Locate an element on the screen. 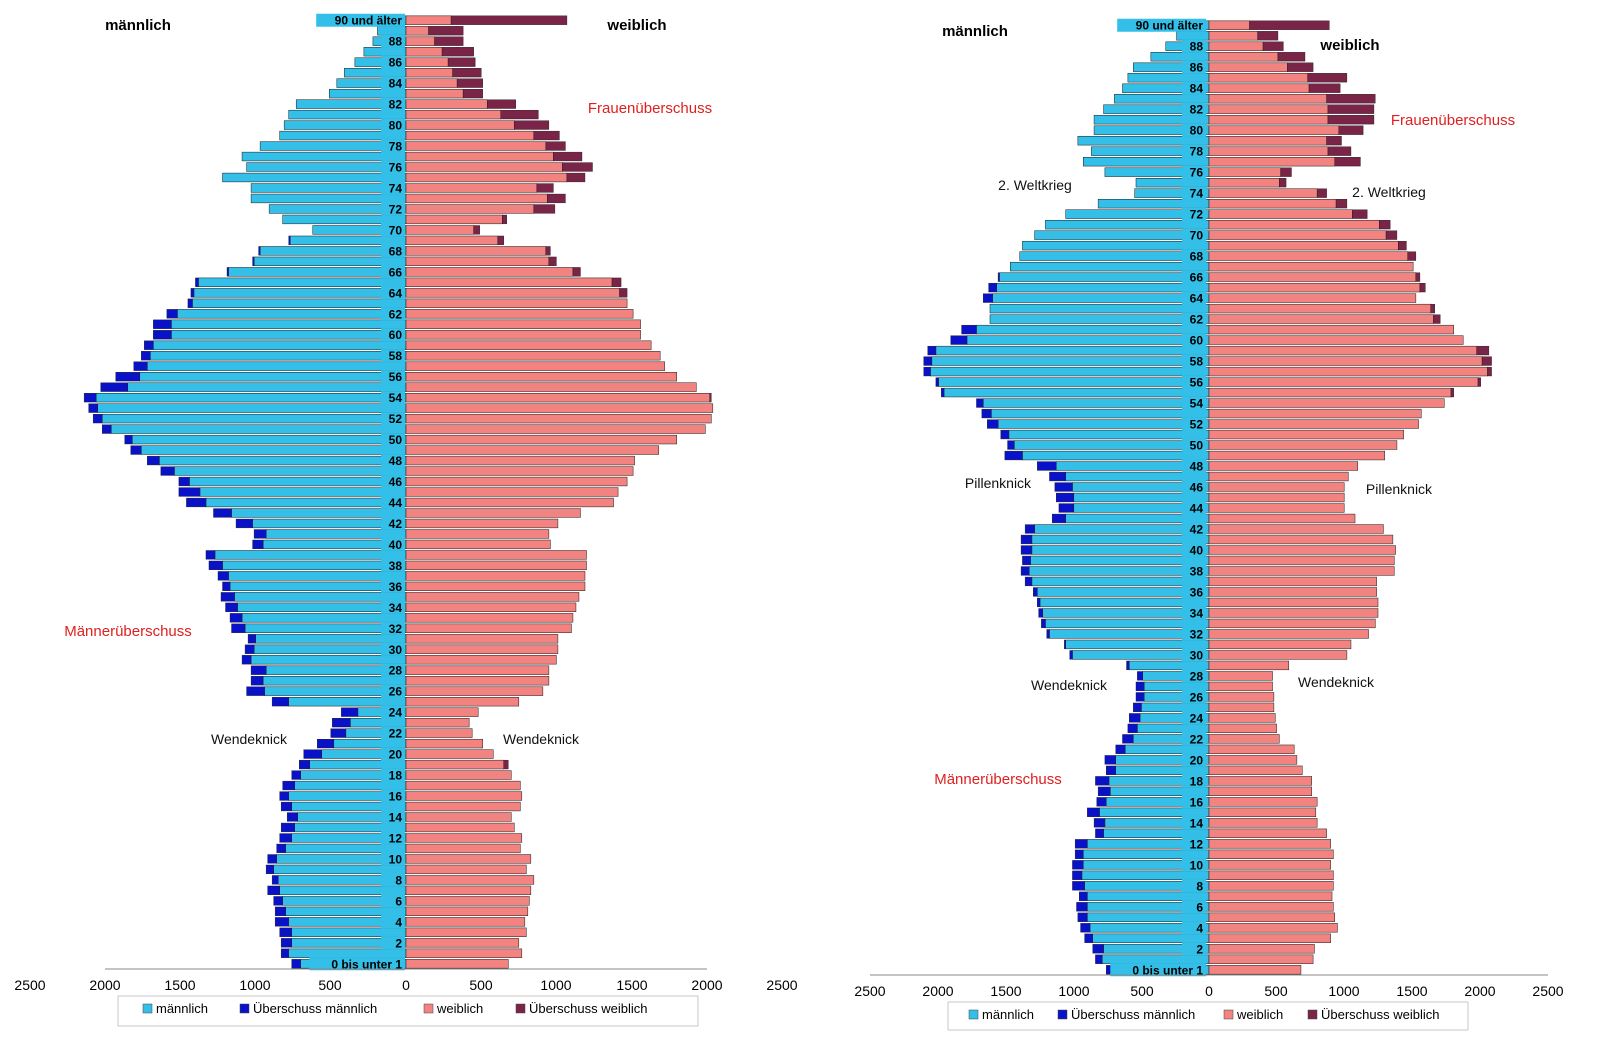 The image size is (1603, 1043). age-label: 36 is located at coordinates (396, 587).